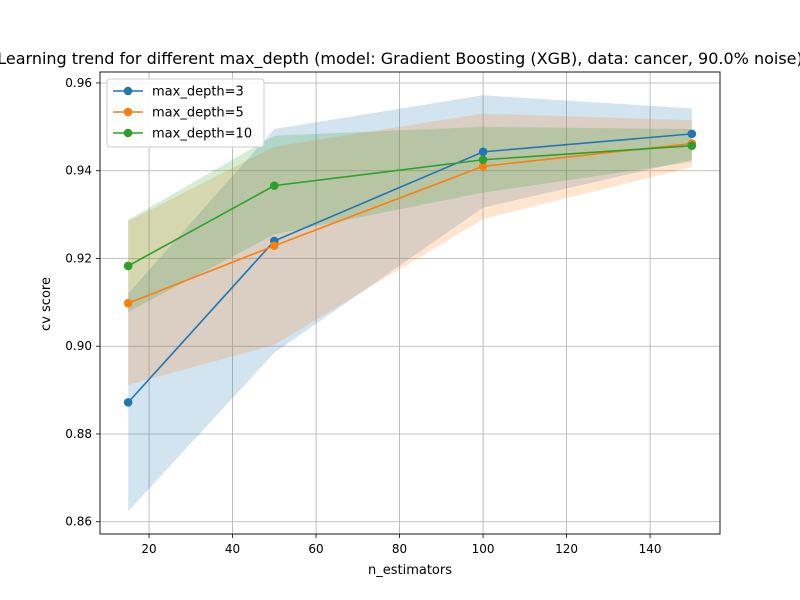 Image resolution: width=800 pixels, height=600 pixels. I want to click on legend-box, so click(185, 113).